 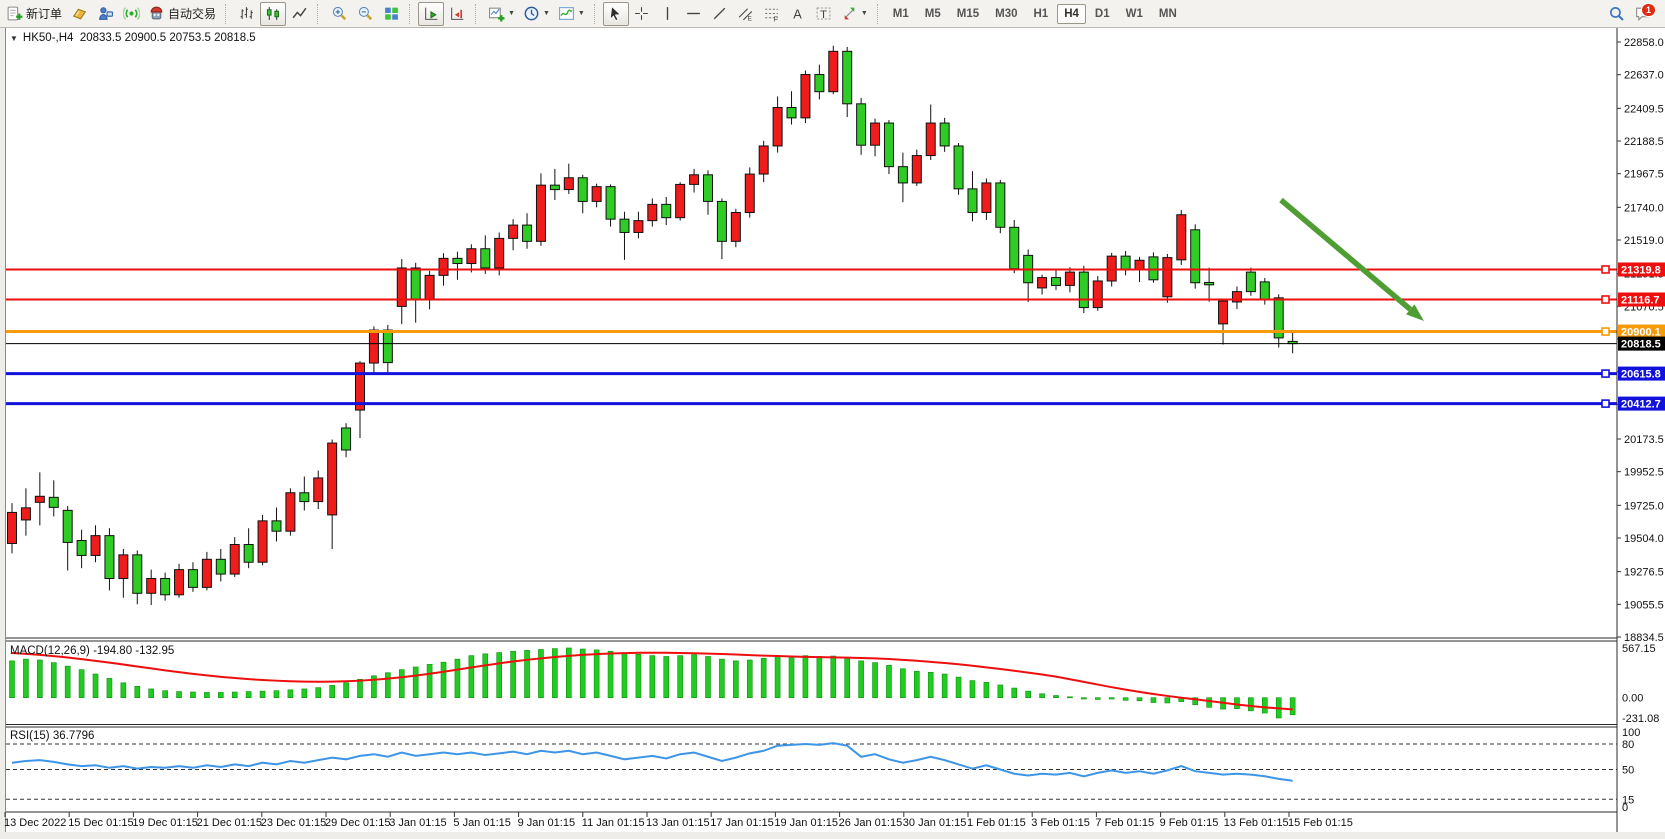 I want to click on timeframe-m30: M30, so click(x=1006, y=13).